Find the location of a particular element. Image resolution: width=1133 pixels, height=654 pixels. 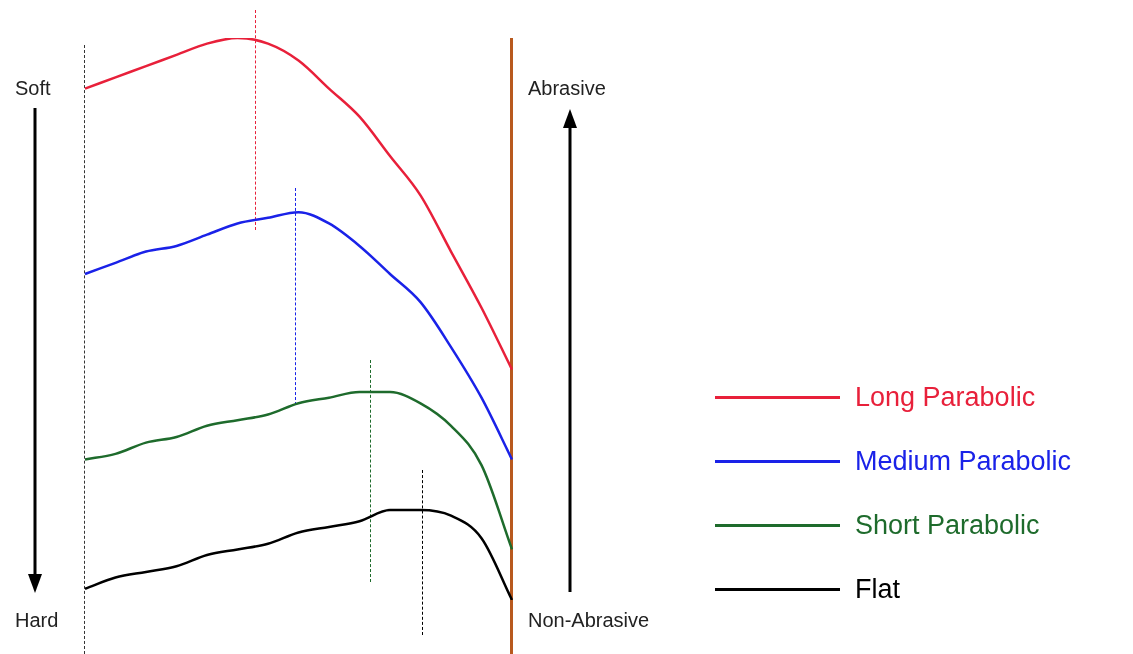

legend-label: Medium Parabolic is located at coordinates (963, 461).